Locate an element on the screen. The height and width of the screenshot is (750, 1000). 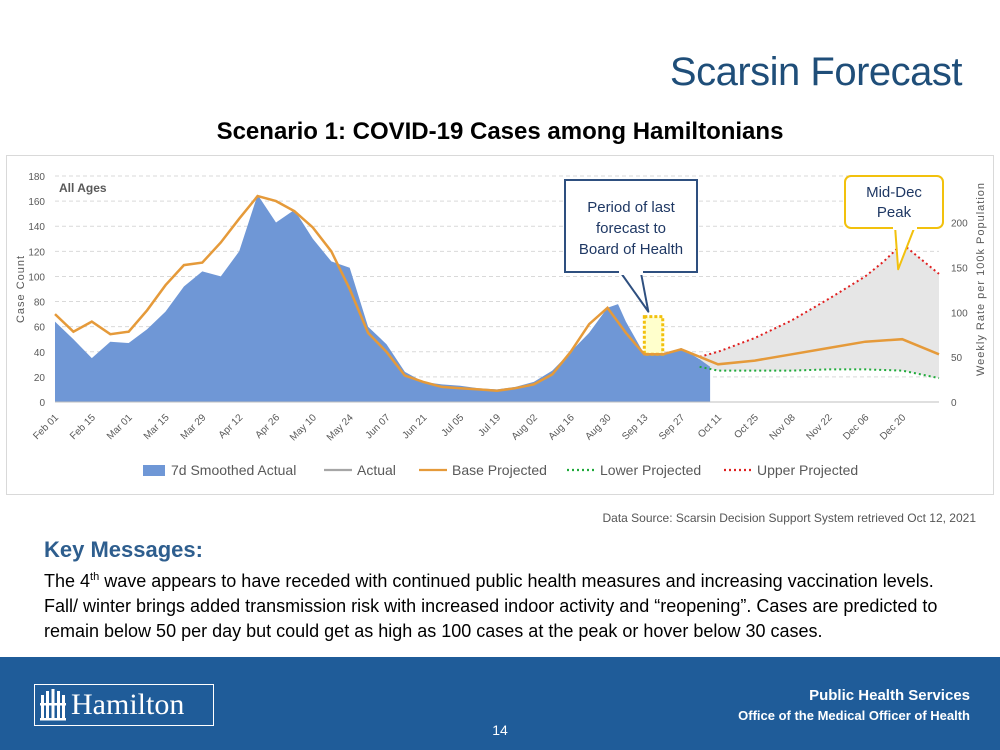
hamilton-logo: Hamilton is located at coordinates (124, 705).